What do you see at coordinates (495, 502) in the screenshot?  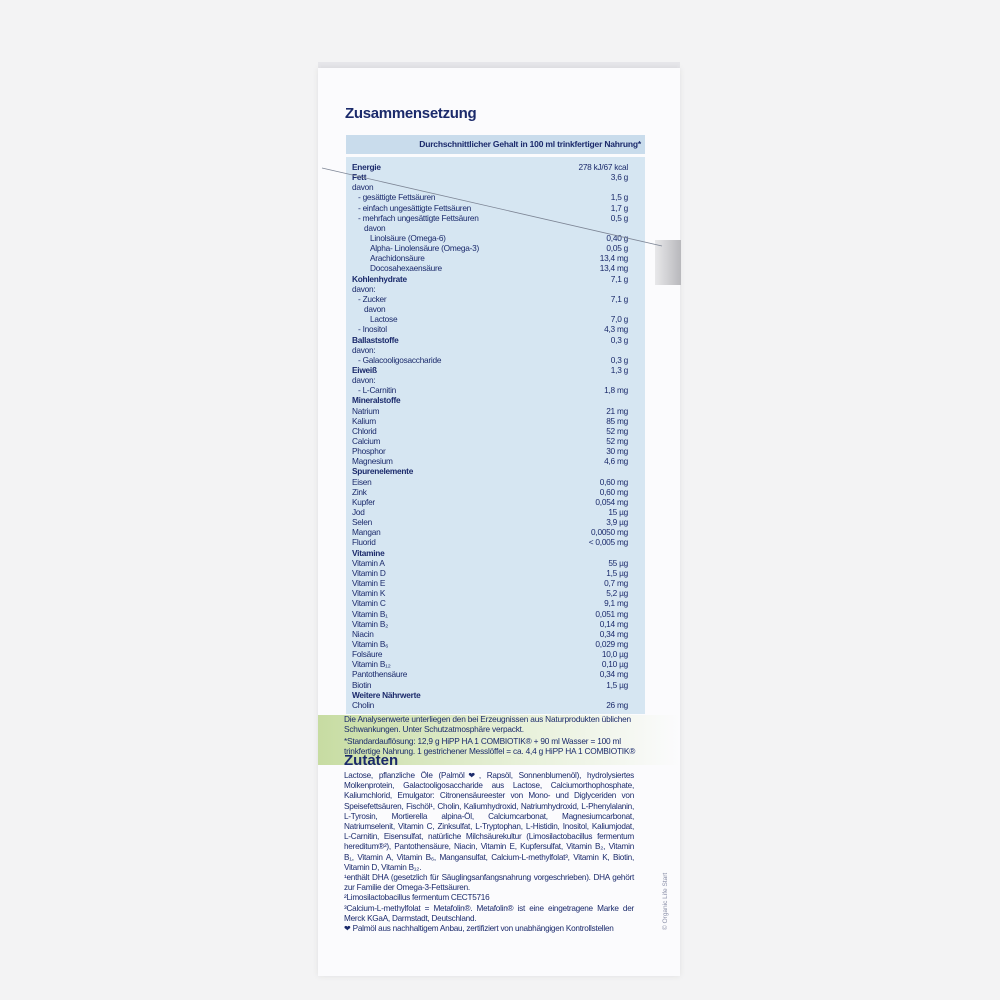 I see `table-row: Kupfer 0,054 mg` at bounding box center [495, 502].